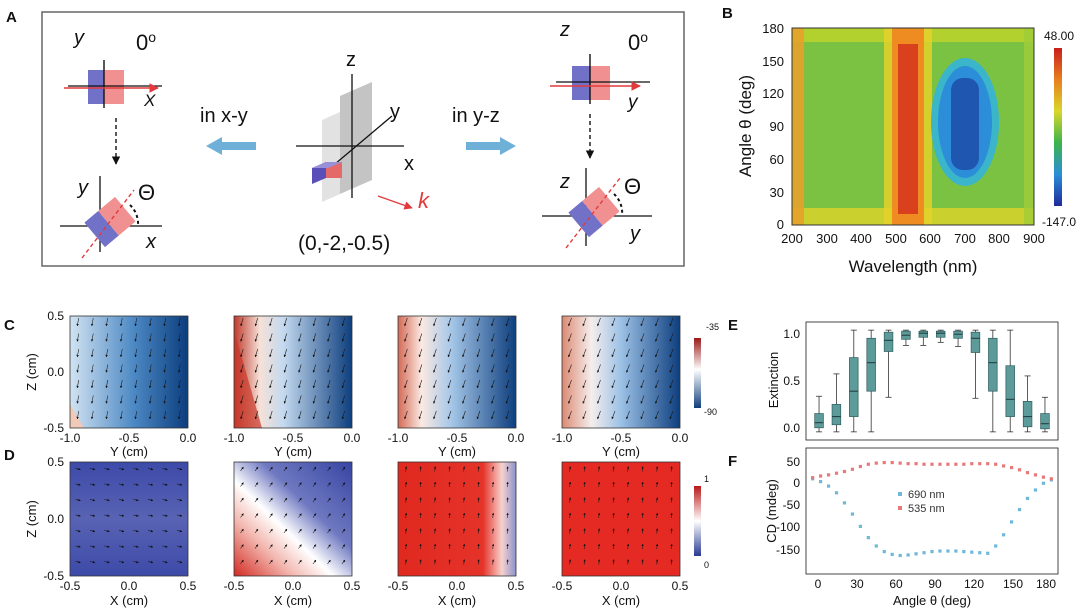  I want to click on f-xtick: 60, so click(896, 584).